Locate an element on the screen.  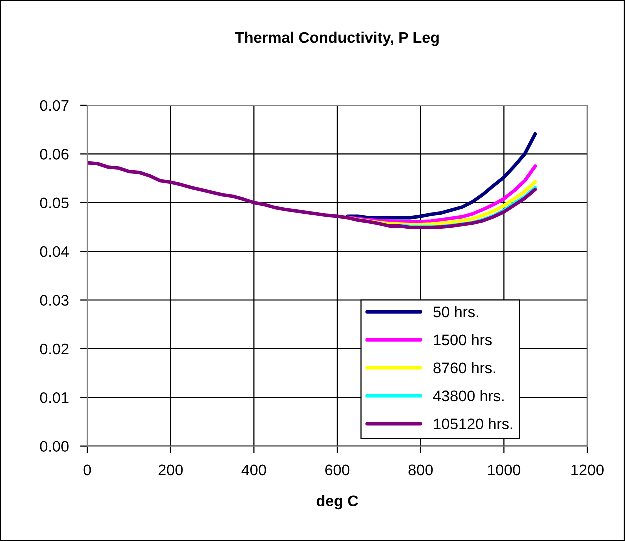
legend-label: 43800 hrs. is located at coordinates (468, 396).